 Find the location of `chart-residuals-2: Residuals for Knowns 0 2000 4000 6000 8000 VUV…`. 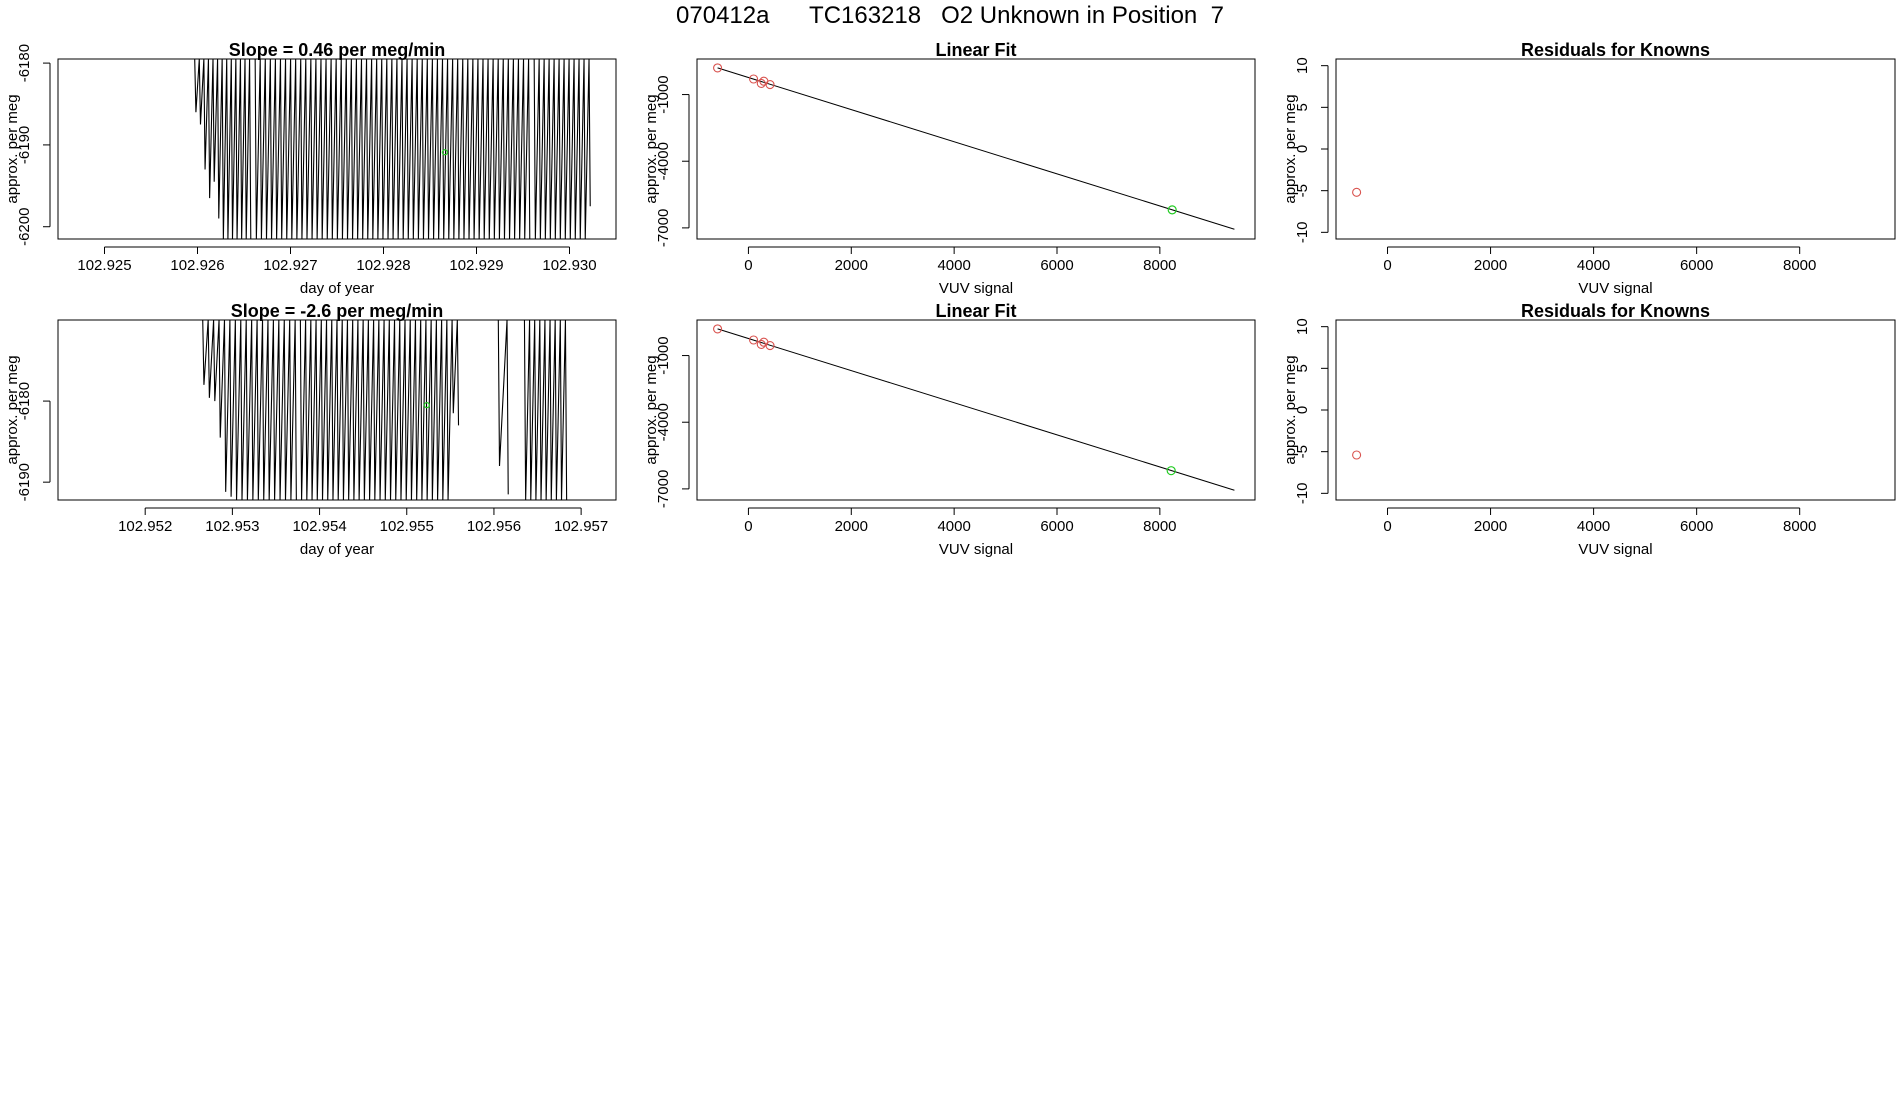

chart-residuals-2: Residuals for Knowns 0 2000 4000 6000 8000 VUV… is located at coordinates (1589, 429).